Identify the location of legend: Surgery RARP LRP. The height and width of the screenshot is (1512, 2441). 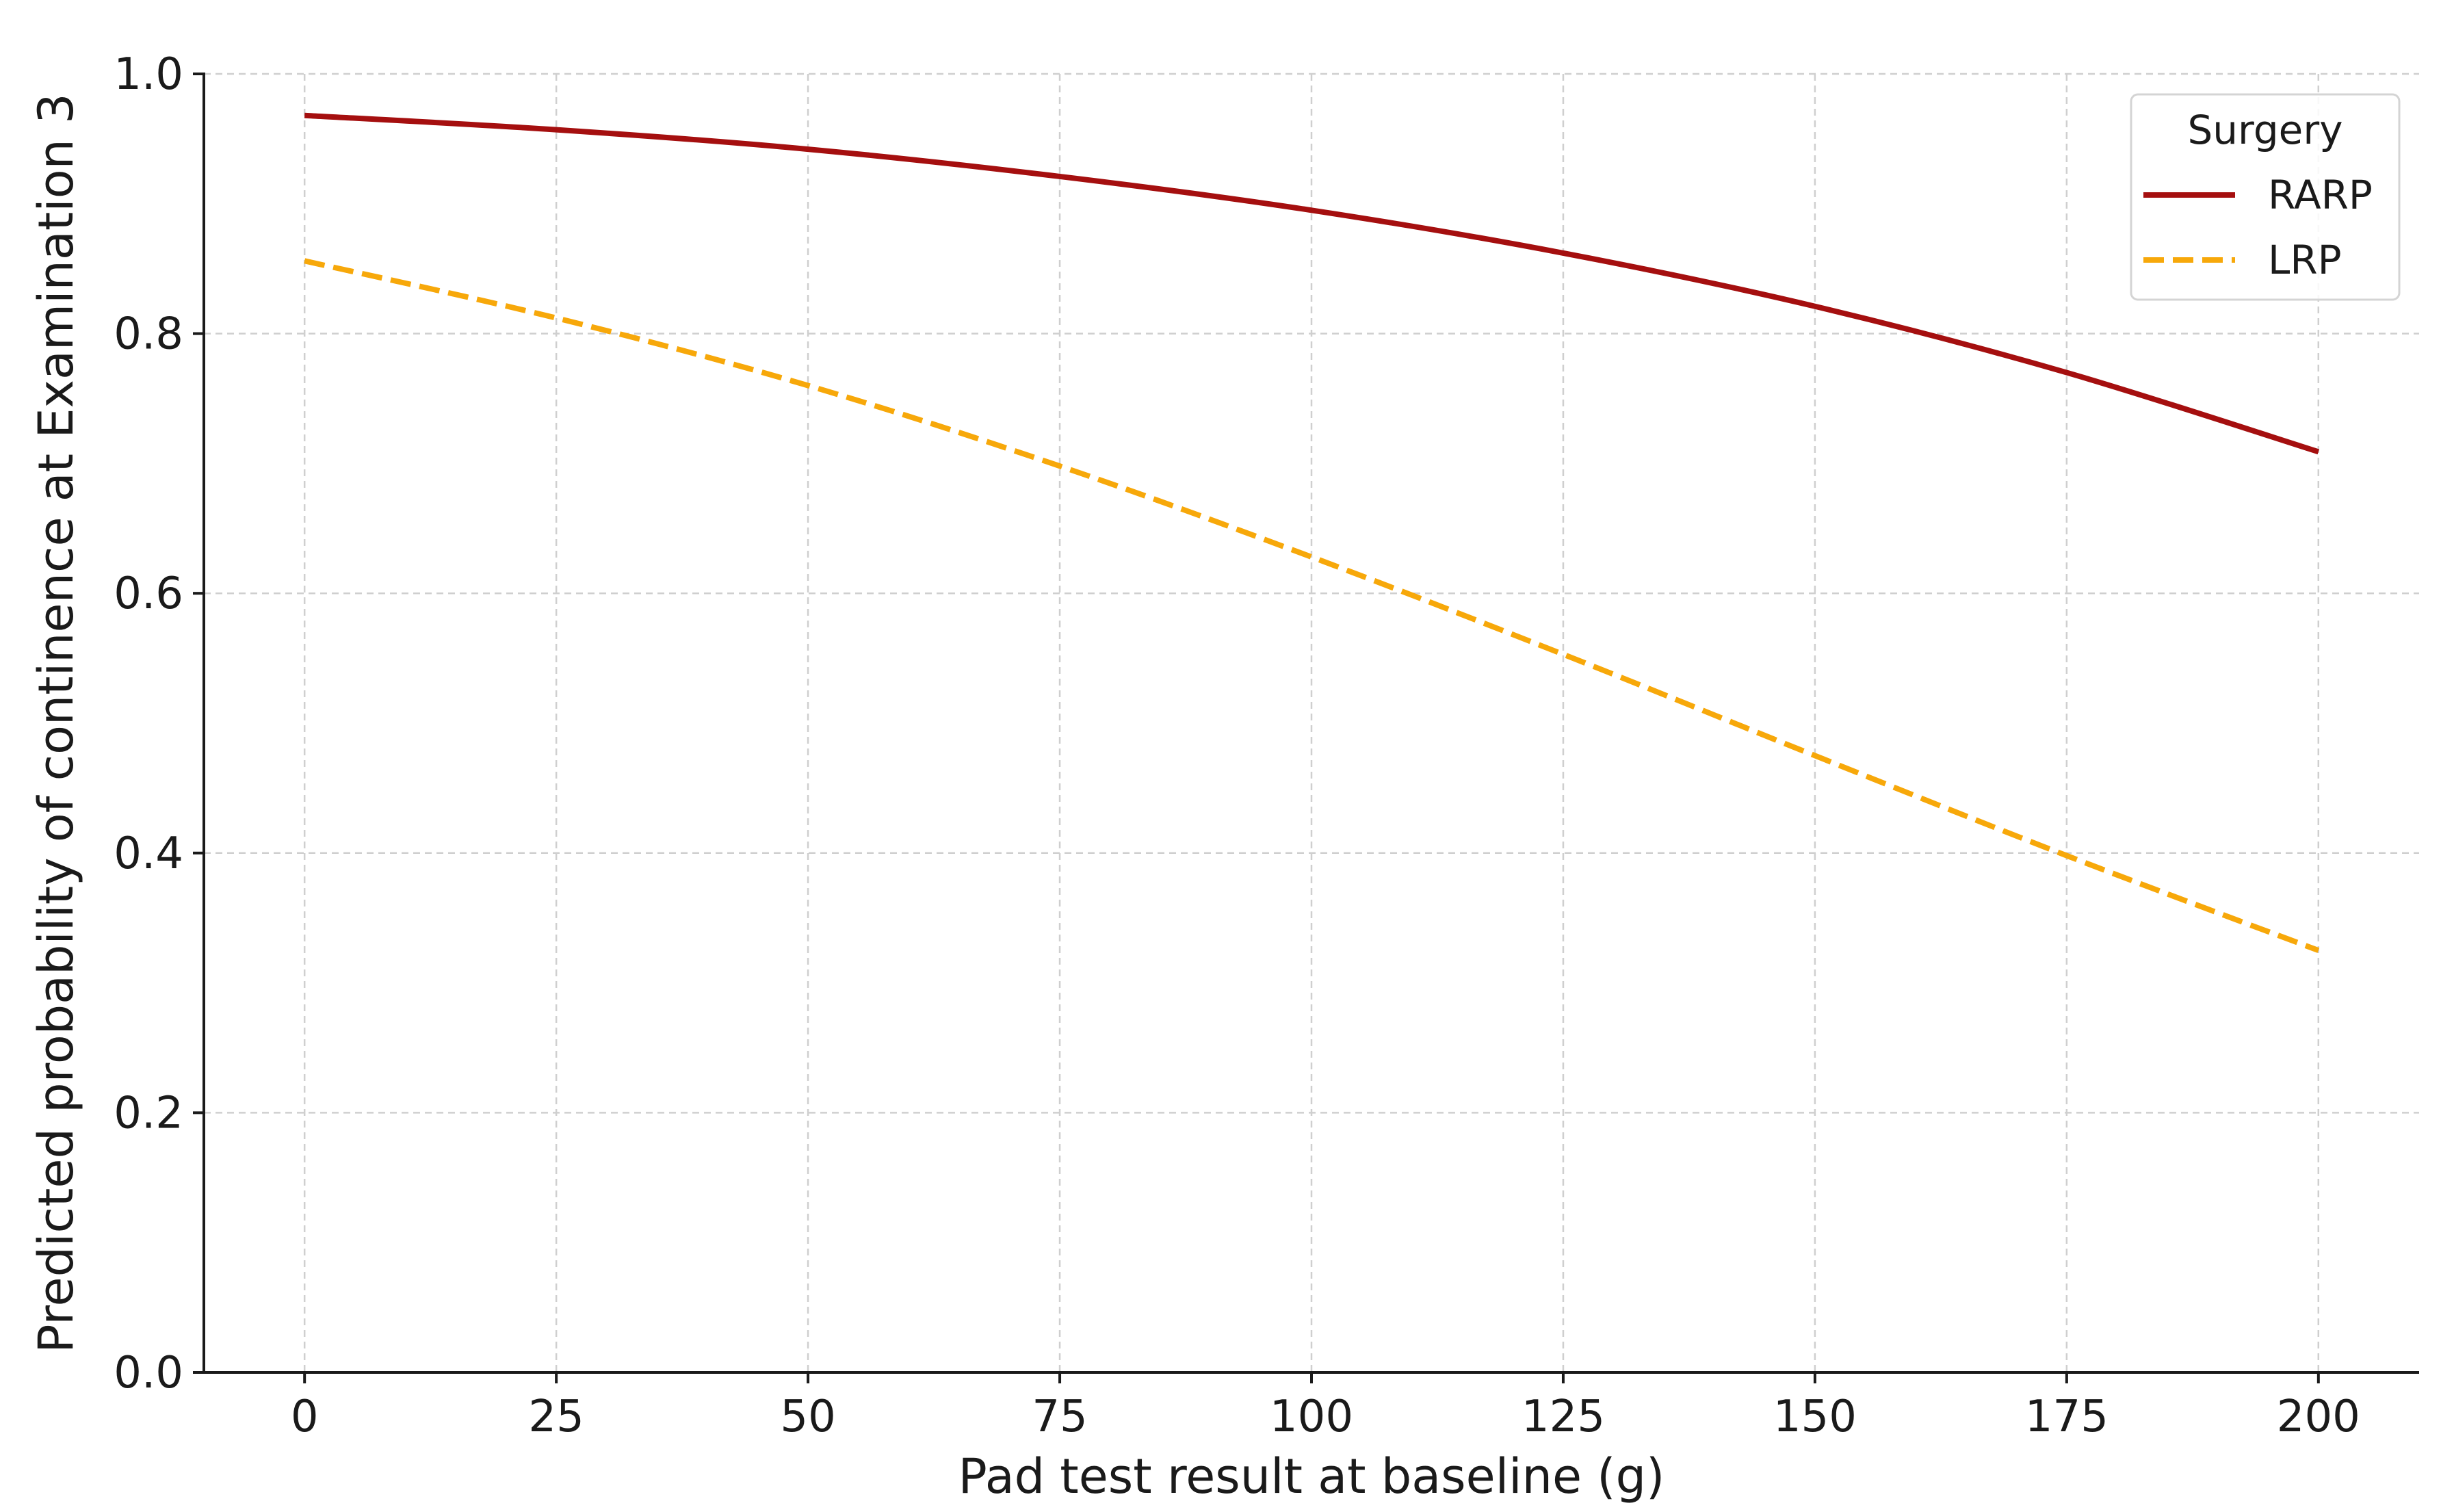
(2266, 197).